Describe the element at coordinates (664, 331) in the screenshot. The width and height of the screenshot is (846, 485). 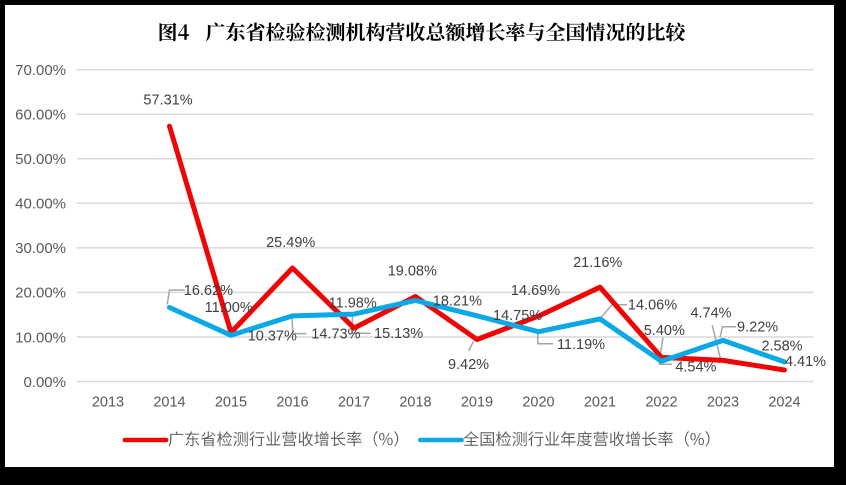
I see `svg-text: 5.40%` at that location.